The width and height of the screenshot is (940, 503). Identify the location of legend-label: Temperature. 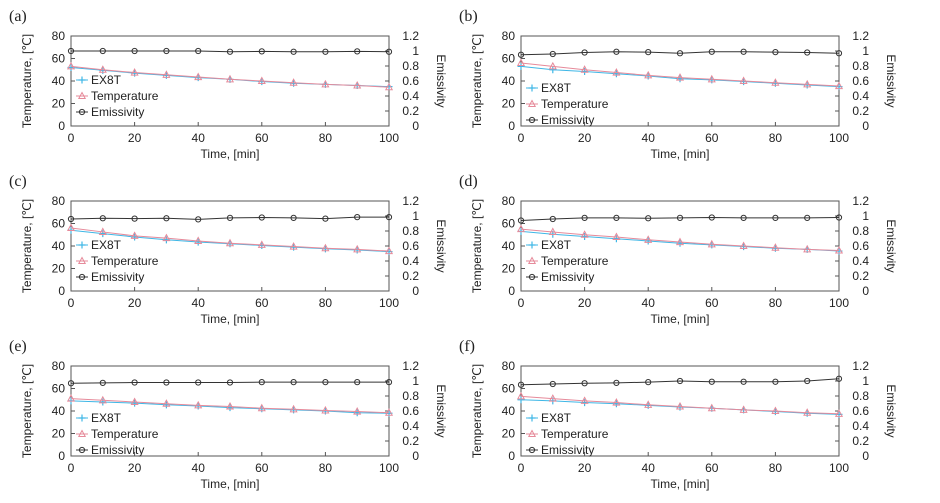
(575, 104).